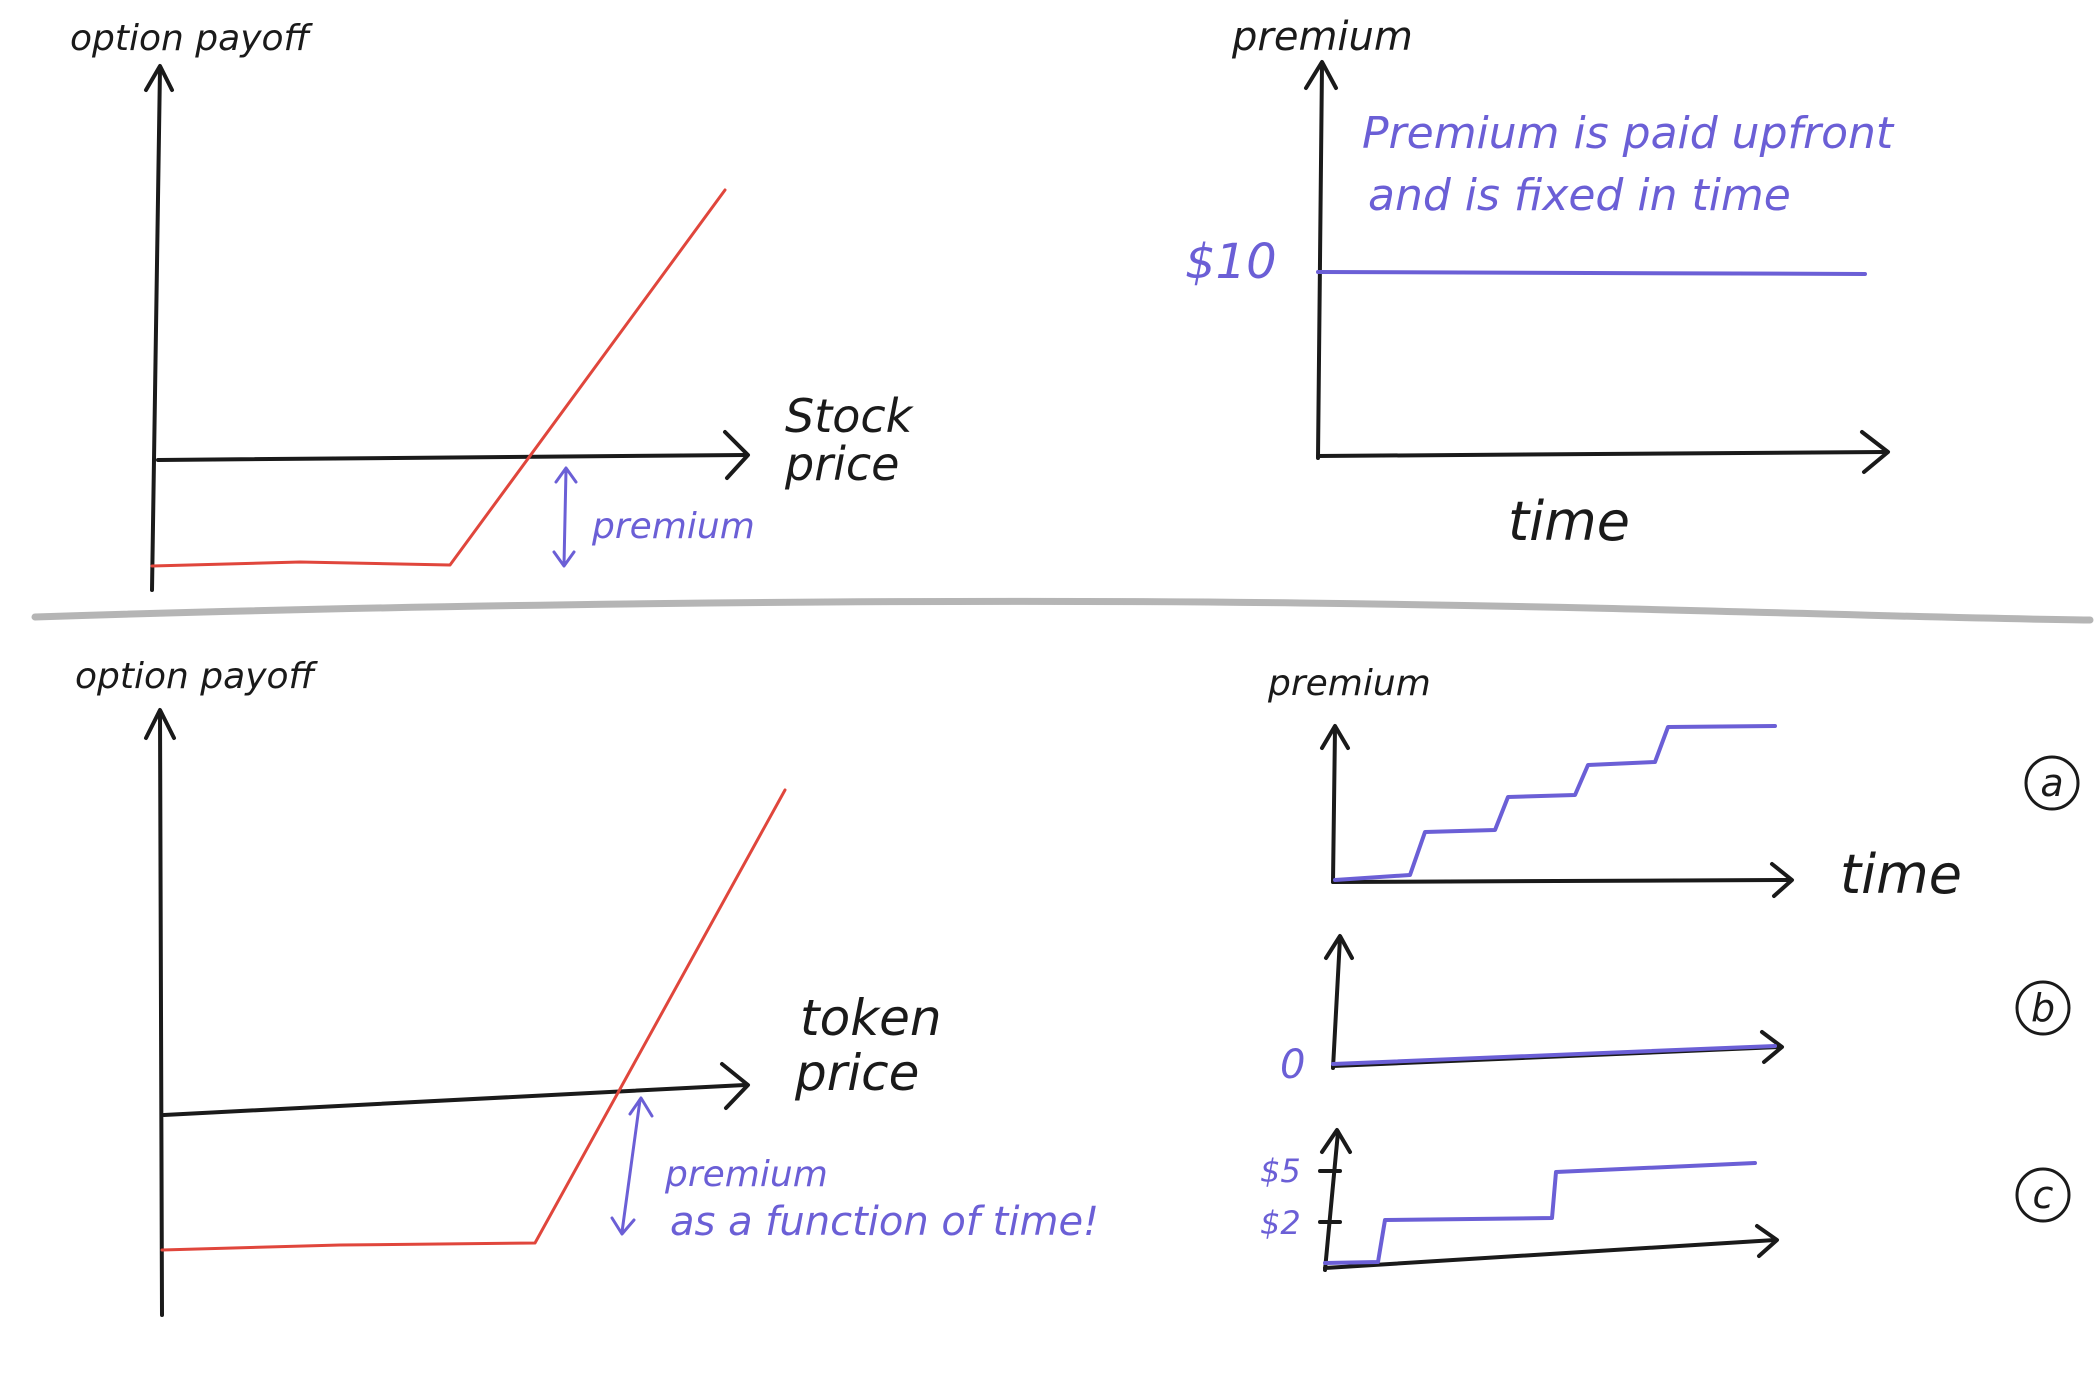  Describe the element at coordinates (673, 526) in the screenshot. I see `premium-label: premium` at that location.